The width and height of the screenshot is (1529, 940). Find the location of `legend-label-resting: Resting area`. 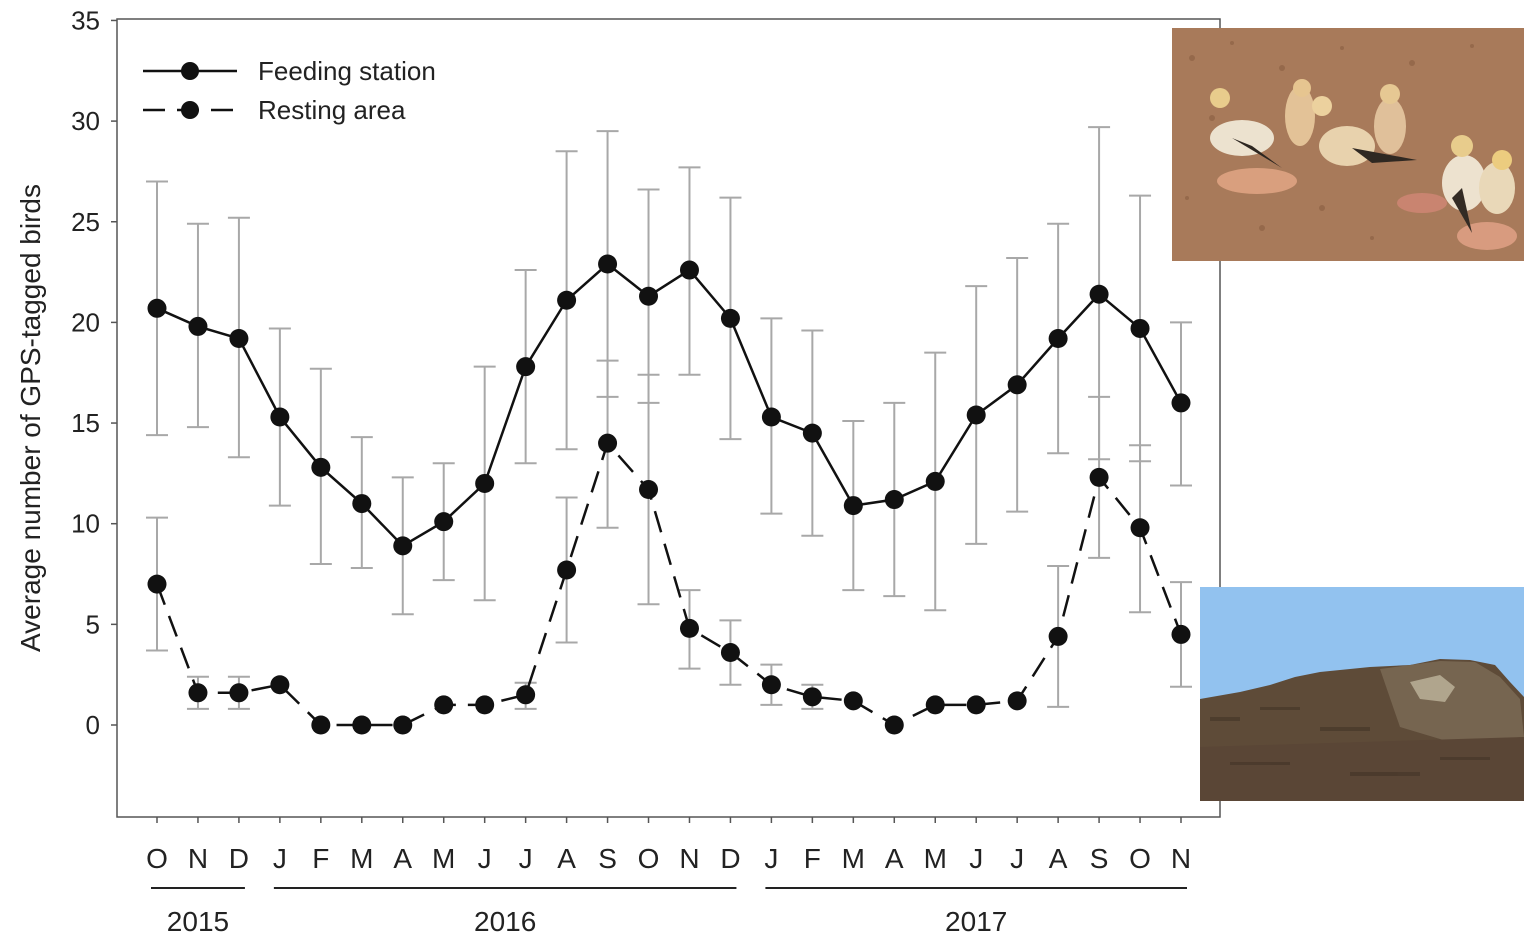

legend-label-resting: Resting area is located at coordinates (332, 110).